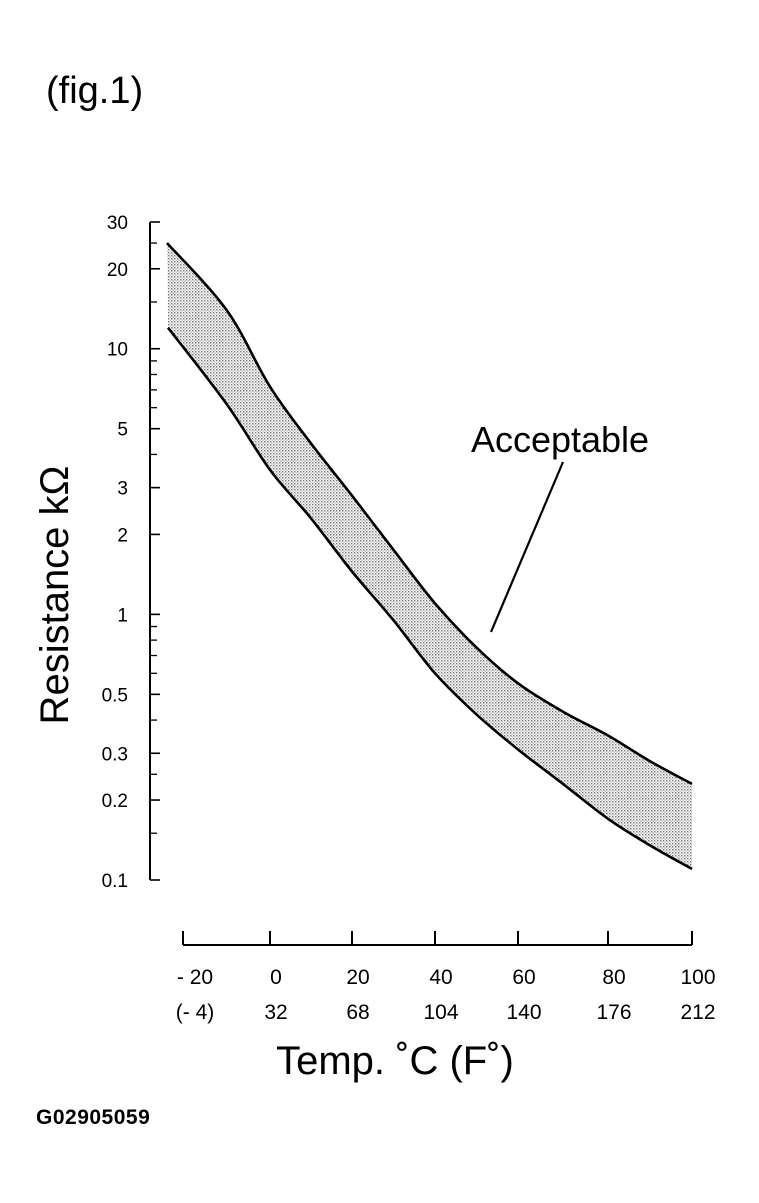  What do you see at coordinates (275, 1012) in the screenshot?
I see `x-tick-label-f: 32` at bounding box center [275, 1012].